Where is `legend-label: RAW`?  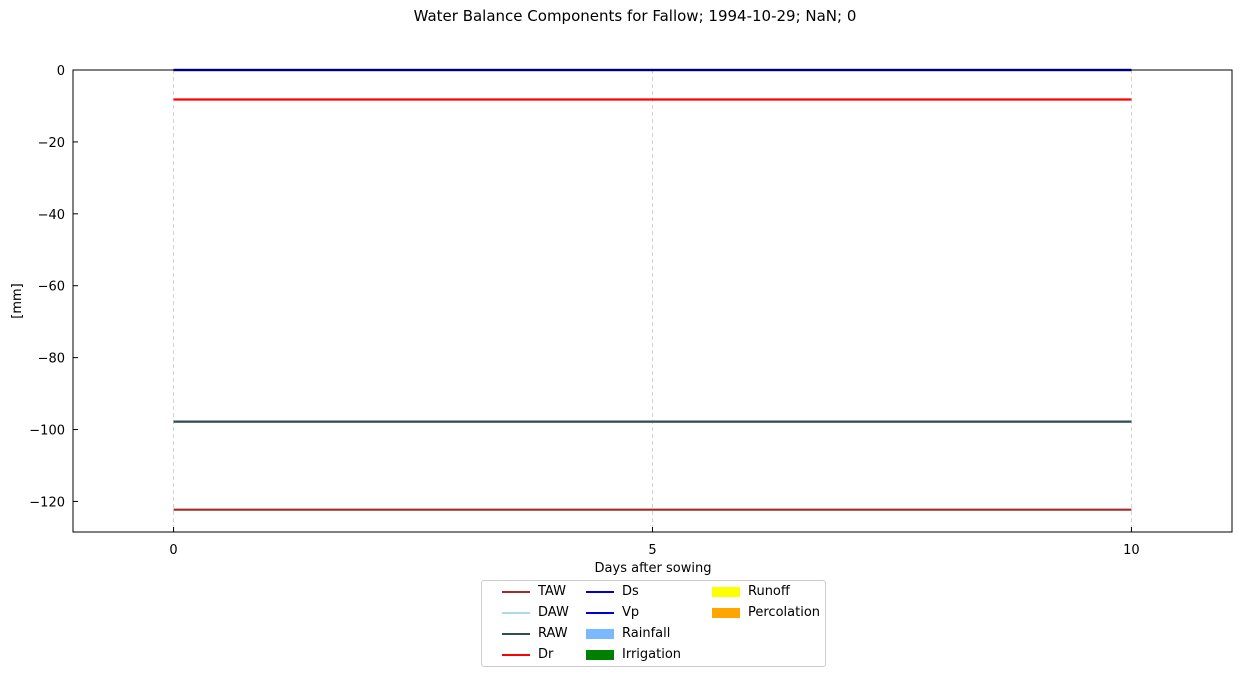 legend-label: RAW is located at coordinates (553, 633).